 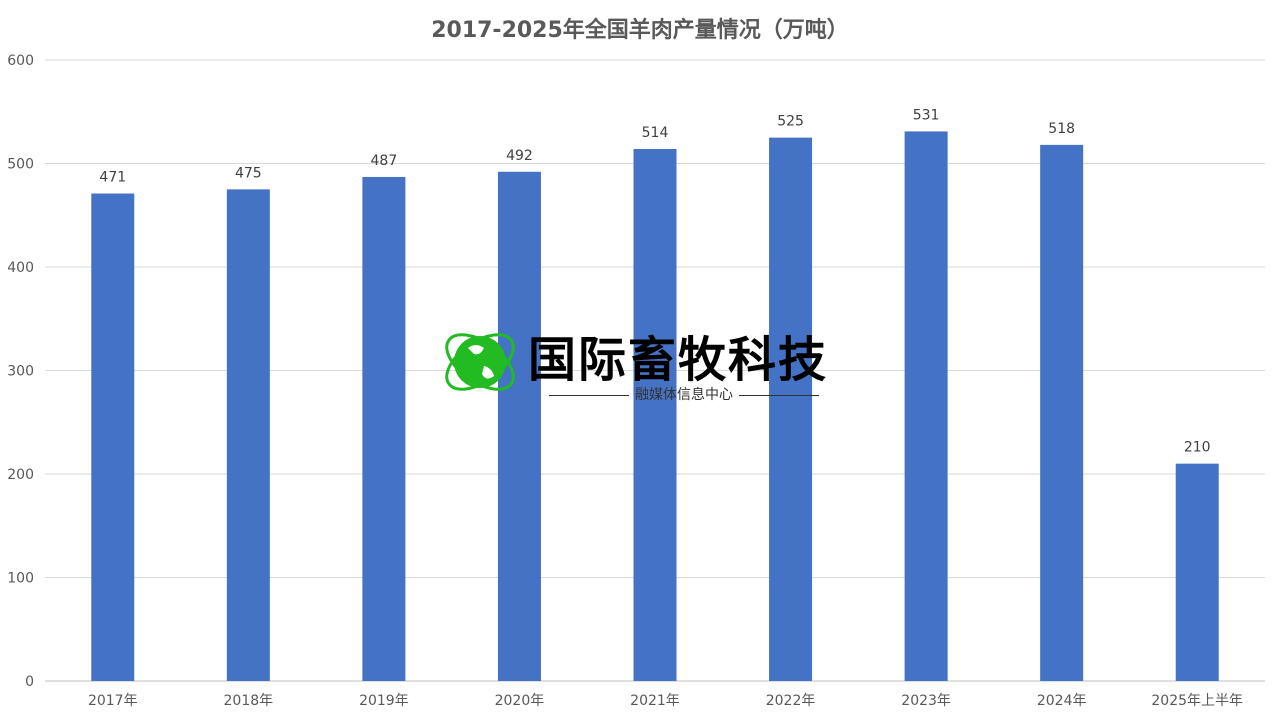 I want to click on x-tick-label: 2019年, so click(x=384, y=701).